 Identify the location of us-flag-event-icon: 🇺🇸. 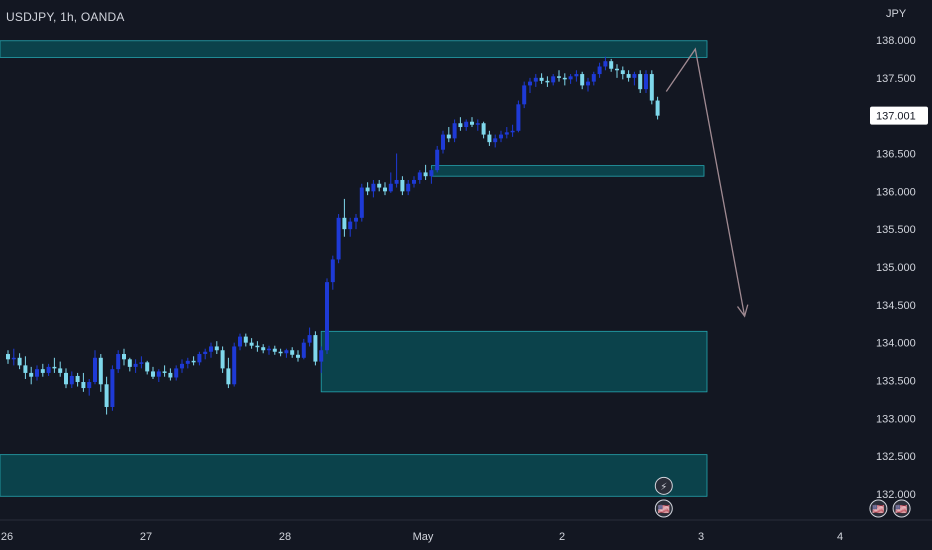
(663, 508).